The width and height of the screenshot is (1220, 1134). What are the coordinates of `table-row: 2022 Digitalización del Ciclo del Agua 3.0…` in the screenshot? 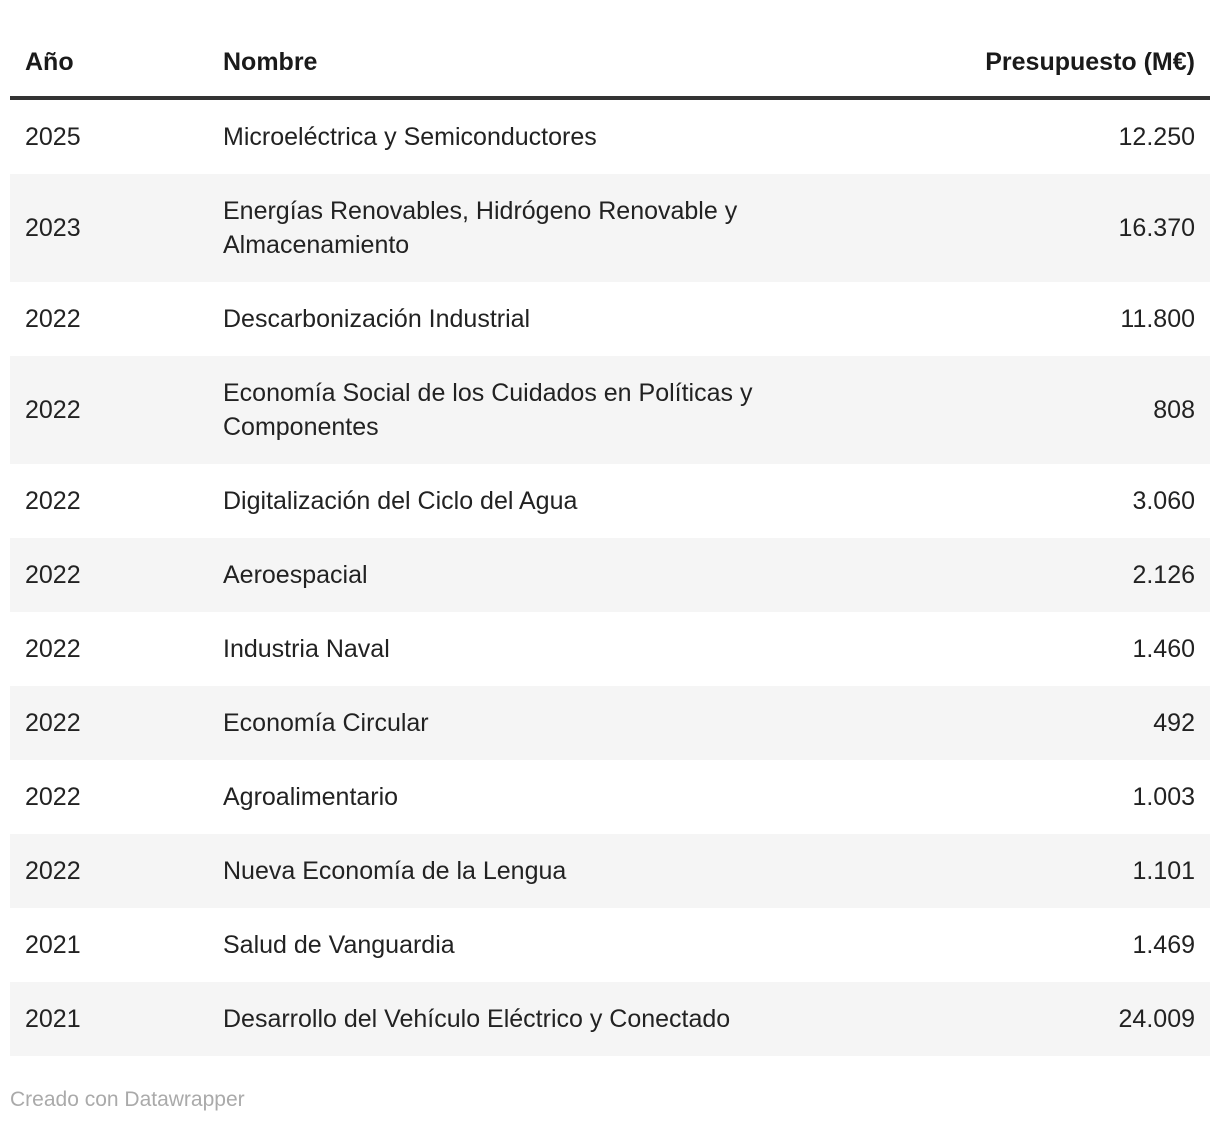 It's located at (610, 501).